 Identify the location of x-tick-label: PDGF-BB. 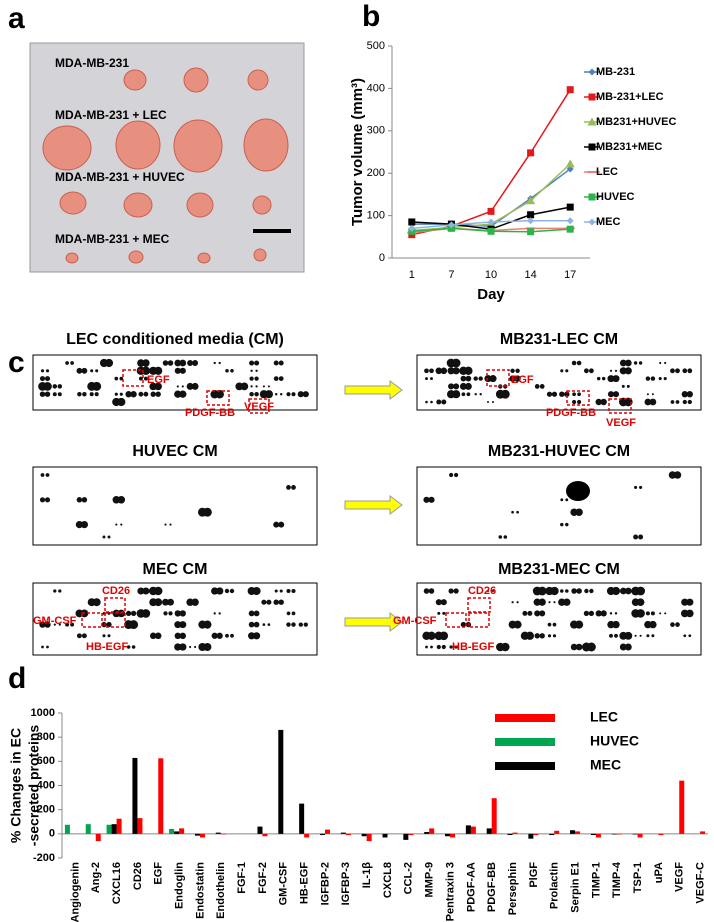
(492, 887).